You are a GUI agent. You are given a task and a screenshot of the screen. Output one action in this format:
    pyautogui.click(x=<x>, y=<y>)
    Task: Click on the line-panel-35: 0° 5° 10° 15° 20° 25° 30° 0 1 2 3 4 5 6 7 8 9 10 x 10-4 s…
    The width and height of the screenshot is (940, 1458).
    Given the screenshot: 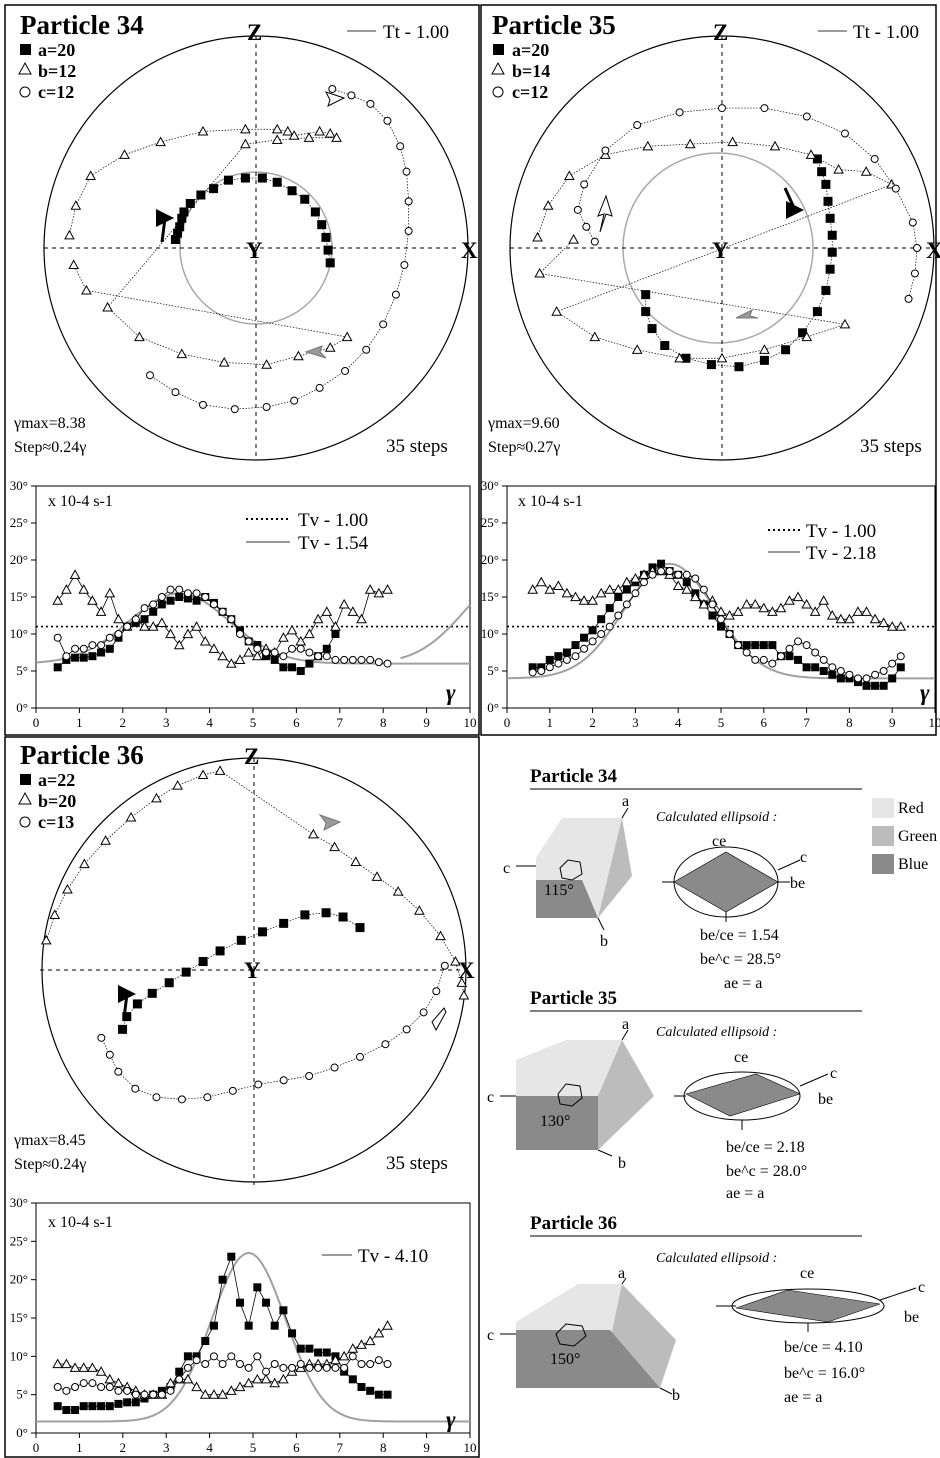 What is the action you would take?
    pyautogui.click(x=710, y=604)
    